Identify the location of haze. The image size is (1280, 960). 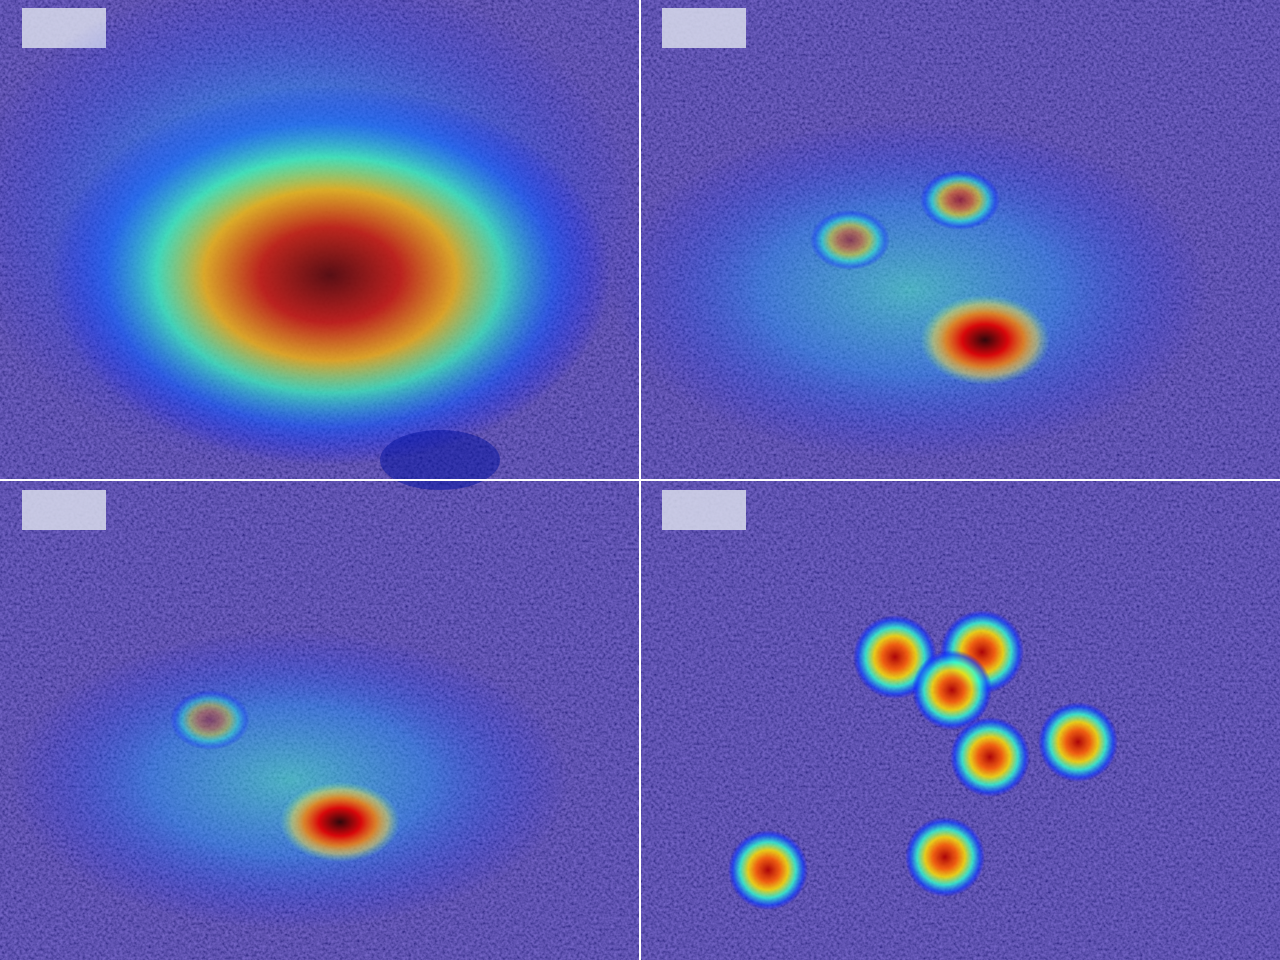
(290, 780).